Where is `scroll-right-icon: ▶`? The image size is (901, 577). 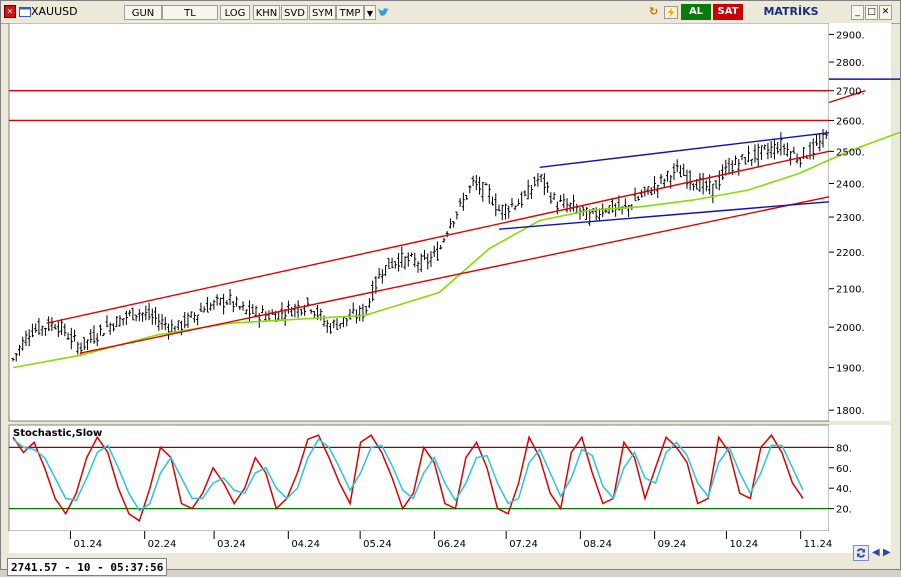
scroll-right-icon: ▶ is located at coordinates (887, 552).